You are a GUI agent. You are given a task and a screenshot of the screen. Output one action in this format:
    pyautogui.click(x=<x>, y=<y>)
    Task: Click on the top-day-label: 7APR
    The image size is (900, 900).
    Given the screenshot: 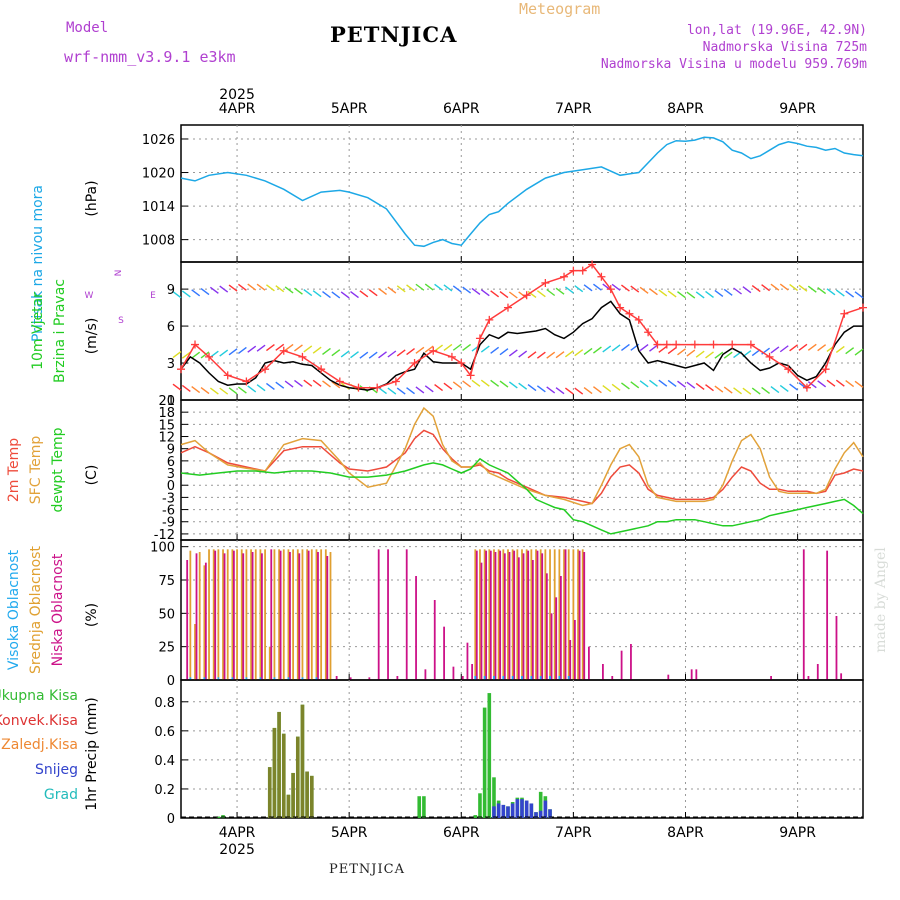 What is the action you would take?
    pyautogui.click(x=573, y=109)
    